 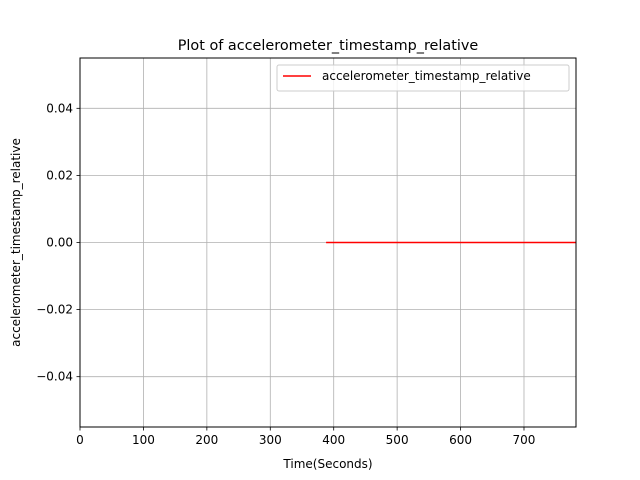 What do you see at coordinates (460, 440) in the screenshot?
I see `x-tick-label: 600` at bounding box center [460, 440].